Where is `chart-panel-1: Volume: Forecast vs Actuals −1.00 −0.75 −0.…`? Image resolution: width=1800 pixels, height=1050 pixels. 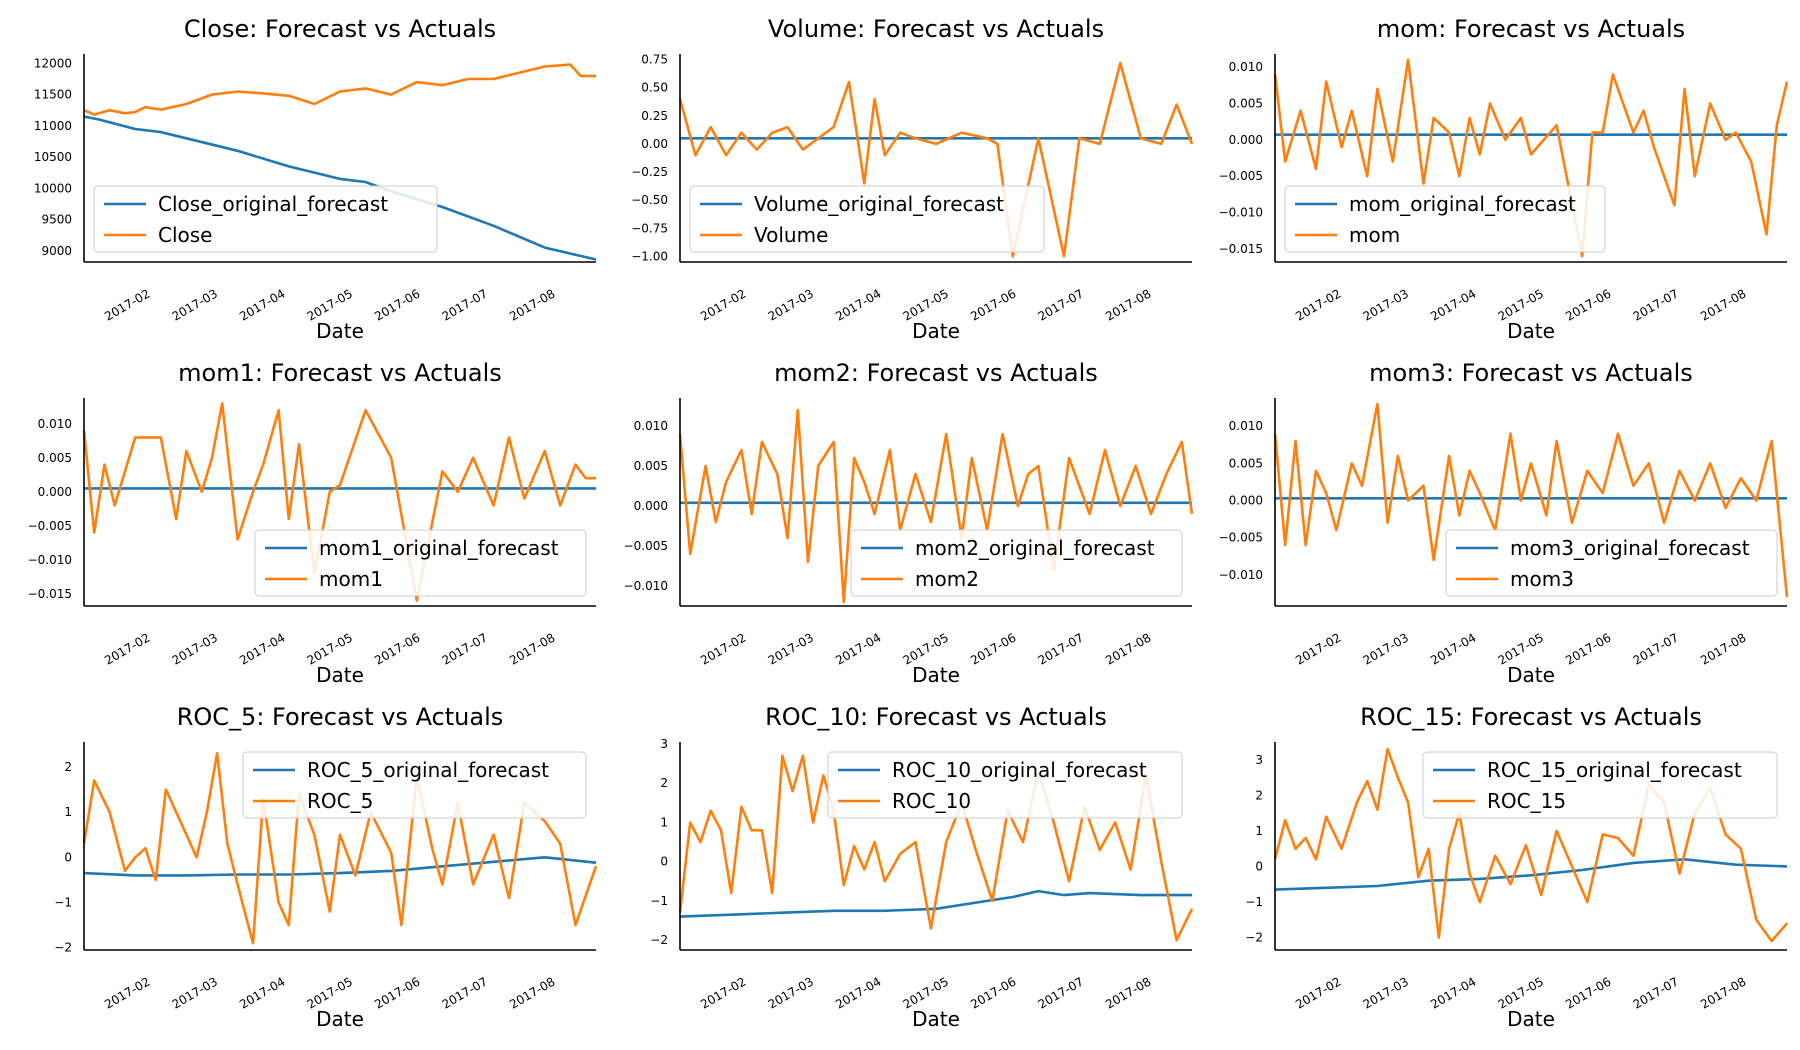 chart-panel-1: Volume: Forecast vs Actuals −1.00 −0.75 −0.… is located at coordinates (912, 179).